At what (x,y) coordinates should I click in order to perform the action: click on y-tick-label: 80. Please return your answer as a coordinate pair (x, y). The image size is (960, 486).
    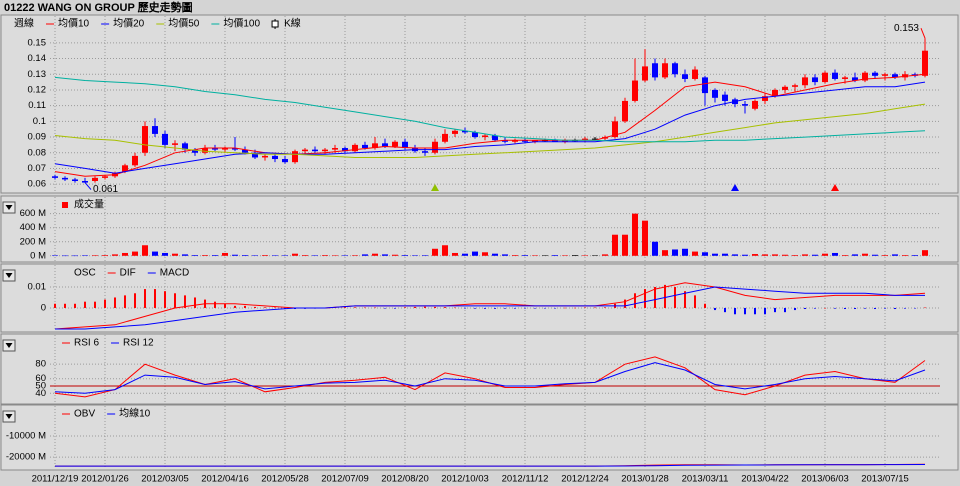
    Looking at the image, I should click on (40, 364).